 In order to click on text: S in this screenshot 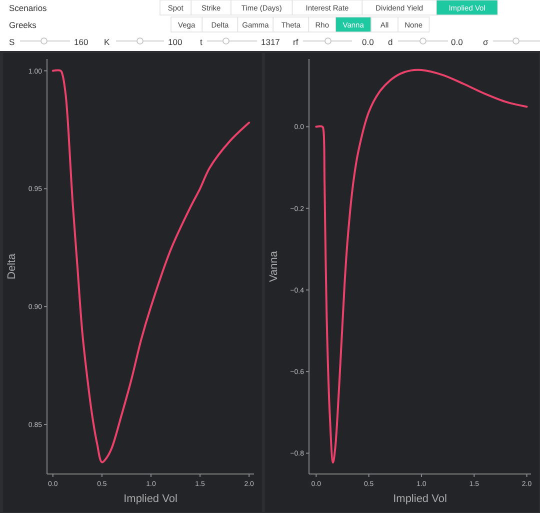, I will do `click(12, 42)`.